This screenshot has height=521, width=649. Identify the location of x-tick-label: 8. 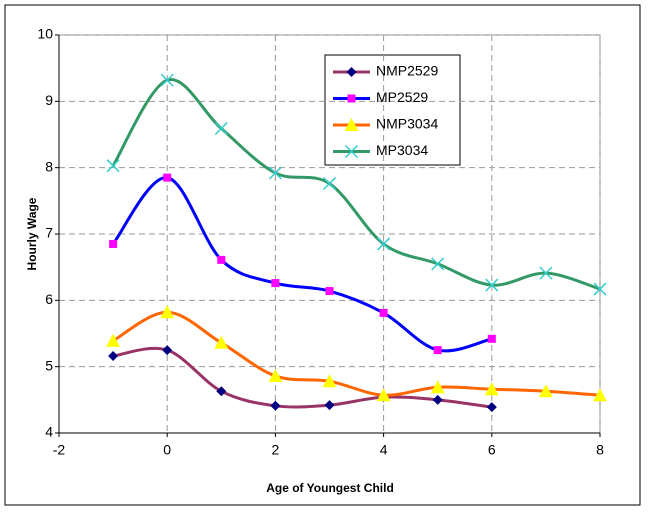
(600, 450).